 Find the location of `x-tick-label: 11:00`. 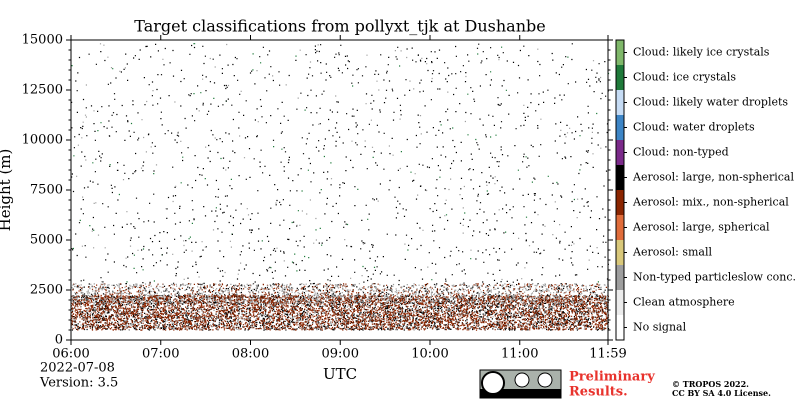

x-tick-label: 11:00 is located at coordinates (519, 354).